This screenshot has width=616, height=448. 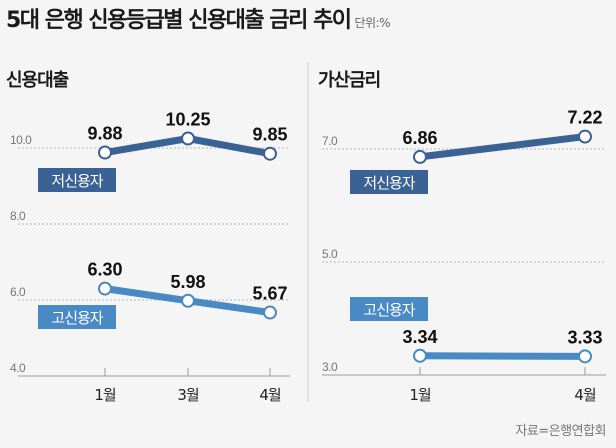 What do you see at coordinates (560, 431) in the screenshot?
I see `source-note: 자료=은행연합회` at bounding box center [560, 431].